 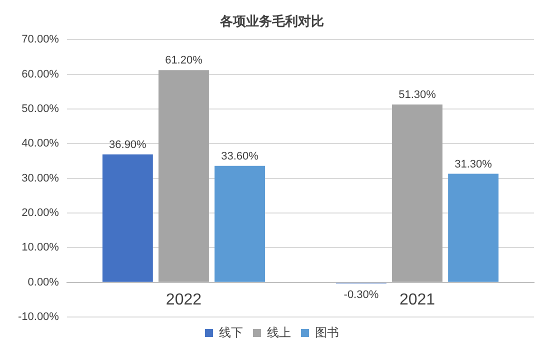 What do you see at coordinates (473, 164) in the screenshot?
I see `data-label: 31.30%` at bounding box center [473, 164].